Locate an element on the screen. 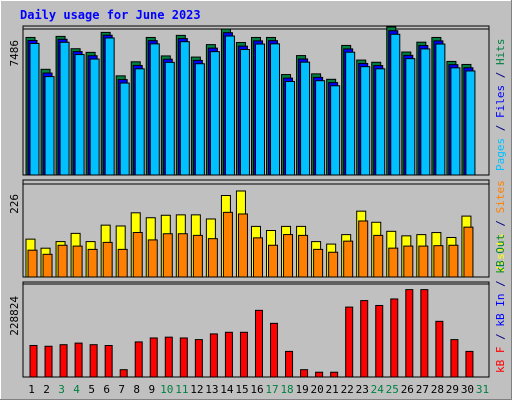  x-tick-label-day13: 13 is located at coordinates (211, 389).